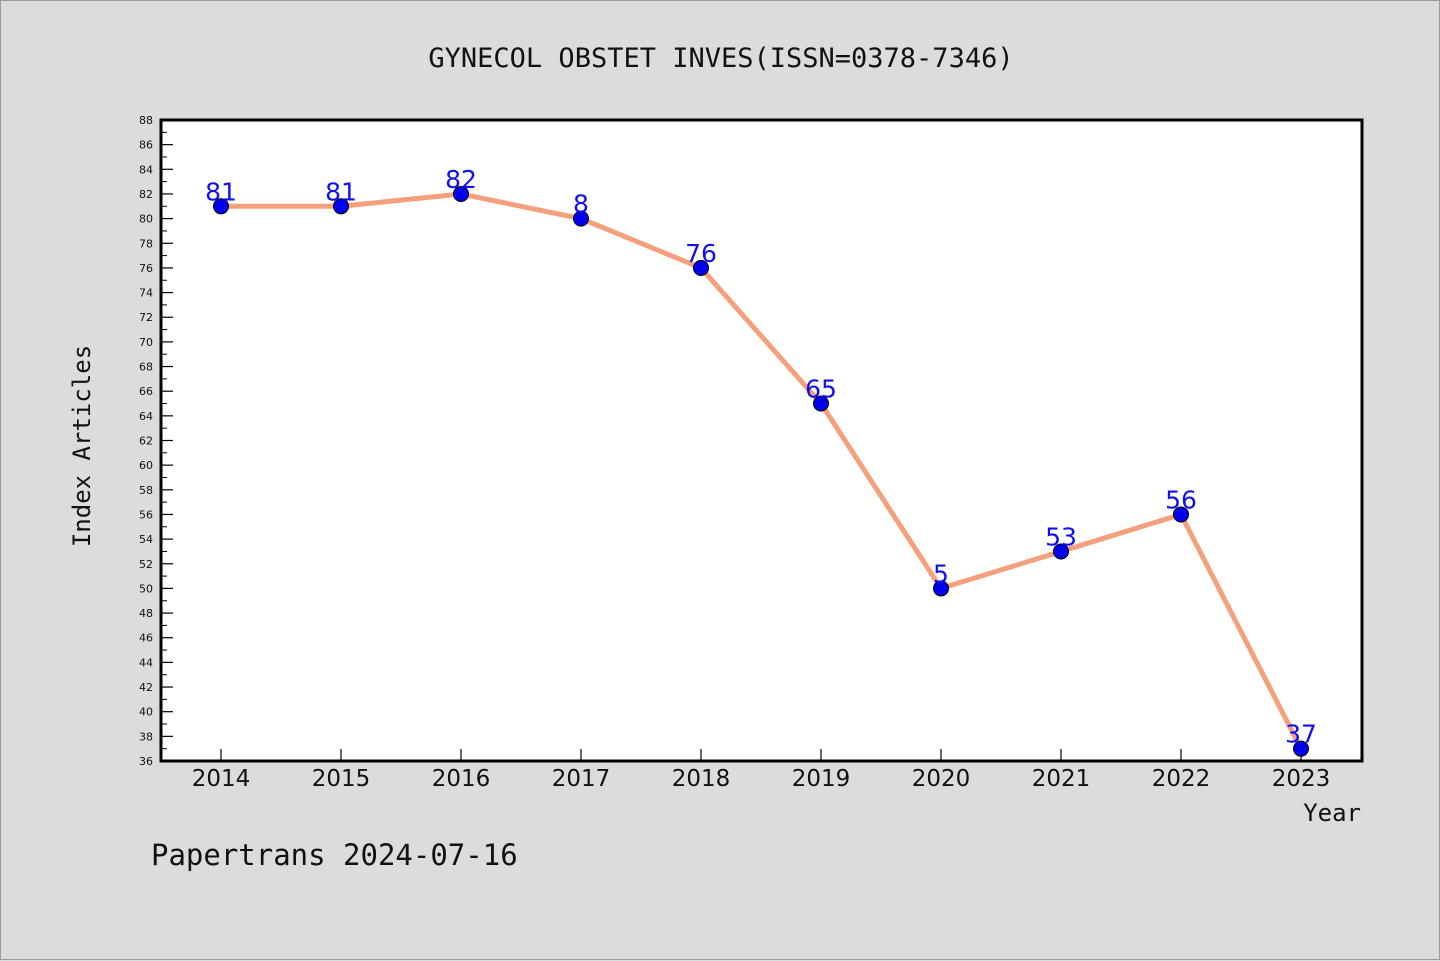 This screenshot has height=961, width=1440. Describe the element at coordinates (1181, 499) in the screenshot. I see `data-label: 56` at that location.